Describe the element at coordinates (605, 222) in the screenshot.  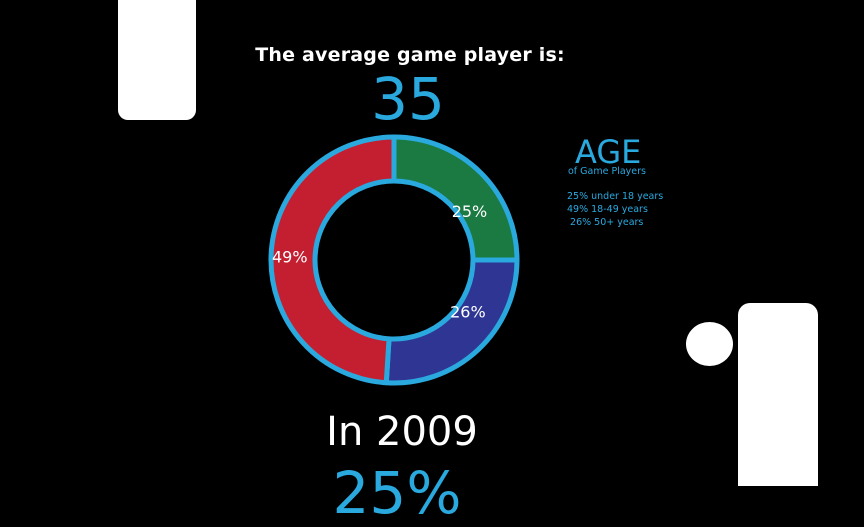
I see `legend-line: 26% 50+ years` at that location.